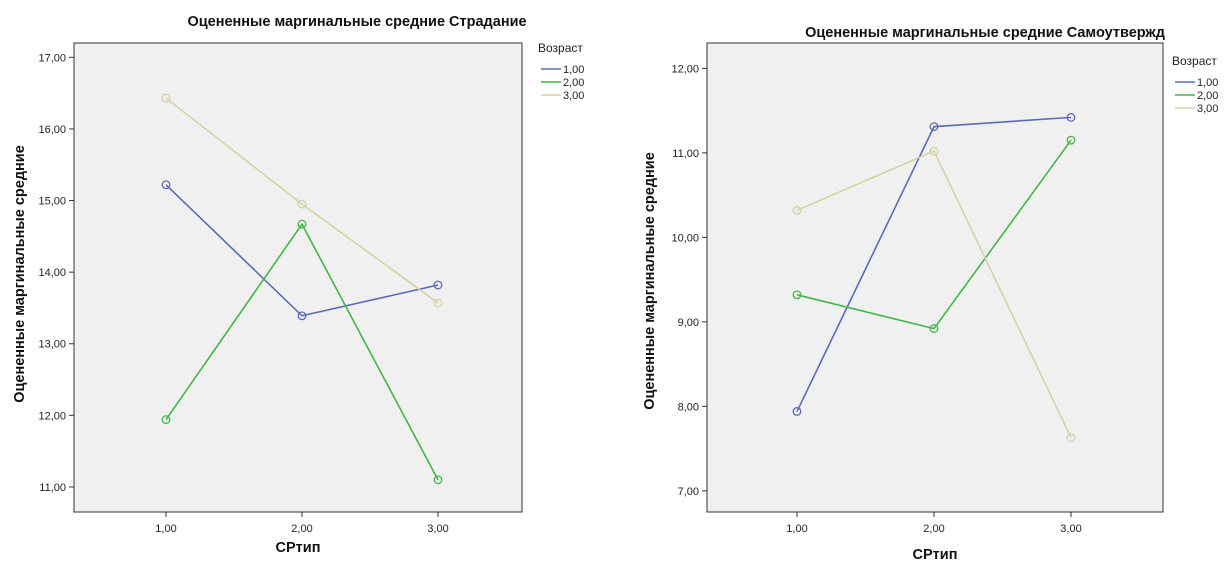  What do you see at coordinates (52, 345) in the screenshot?
I see `y-tick-label: 13,00` at bounding box center [52, 345].